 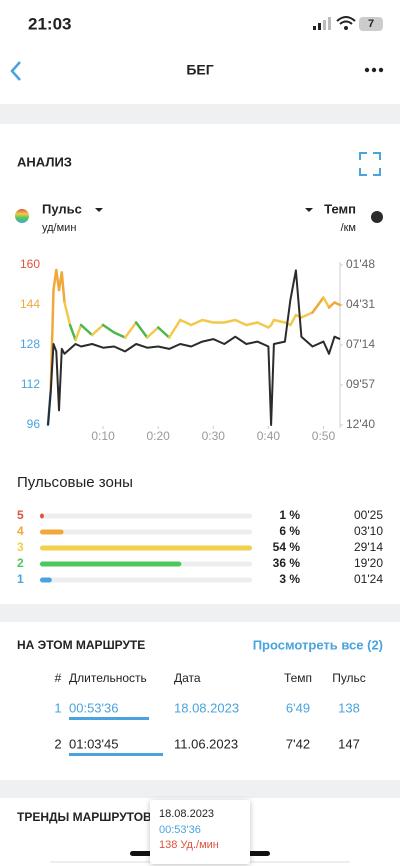 I want to click on y2-tick-label: 01'48, so click(x=360, y=264).